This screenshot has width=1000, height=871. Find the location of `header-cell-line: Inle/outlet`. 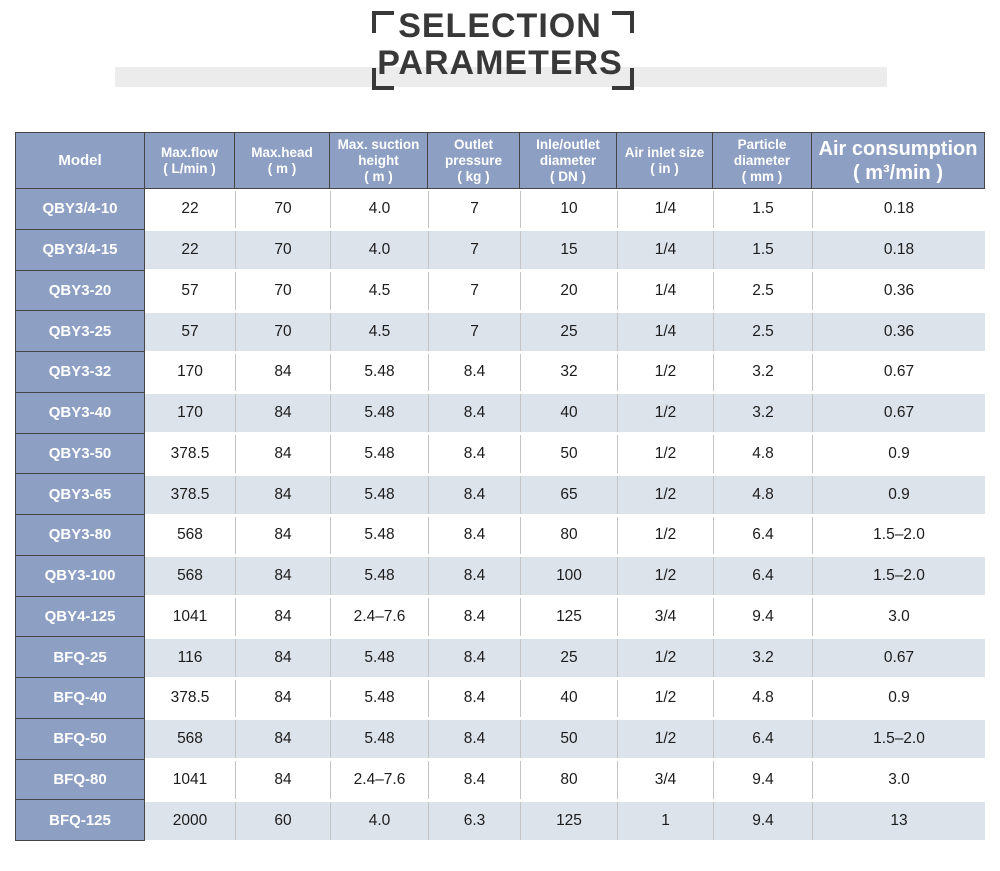

header-cell-line: Inle/outlet is located at coordinates (568, 144).